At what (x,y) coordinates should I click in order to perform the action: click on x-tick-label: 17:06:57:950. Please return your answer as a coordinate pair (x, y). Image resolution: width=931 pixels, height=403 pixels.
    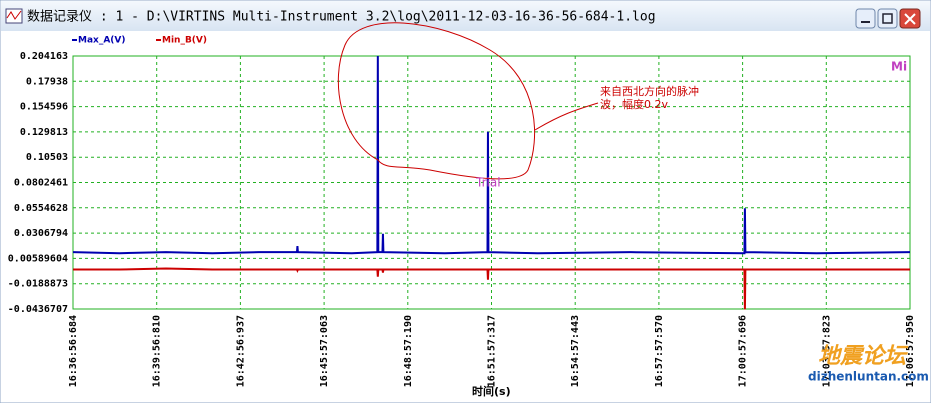
    Looking at the image, I should click on (910, 351).